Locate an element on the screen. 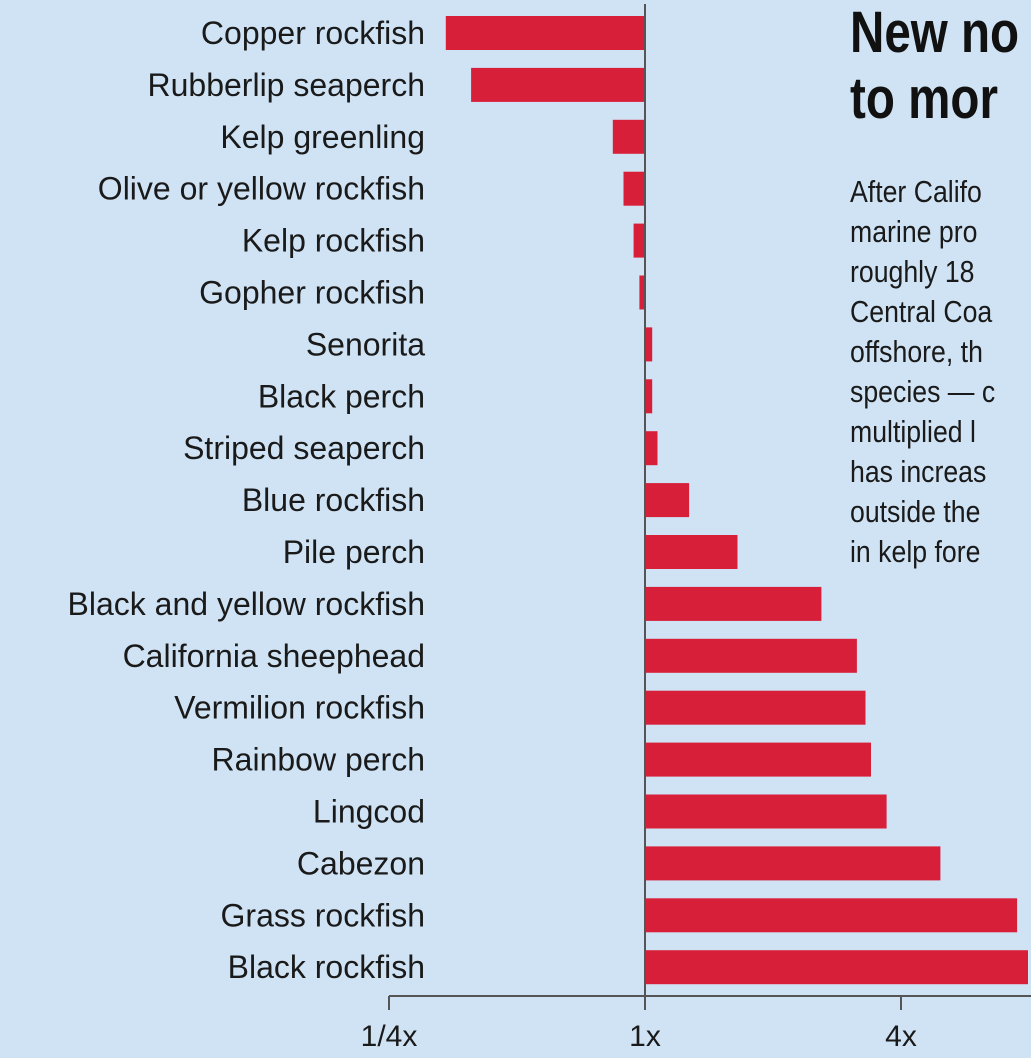 This screenshot has width=1031, height=1058. category-label-kelp-greenling: Kelp greenling is located at coordinates (322, 137).